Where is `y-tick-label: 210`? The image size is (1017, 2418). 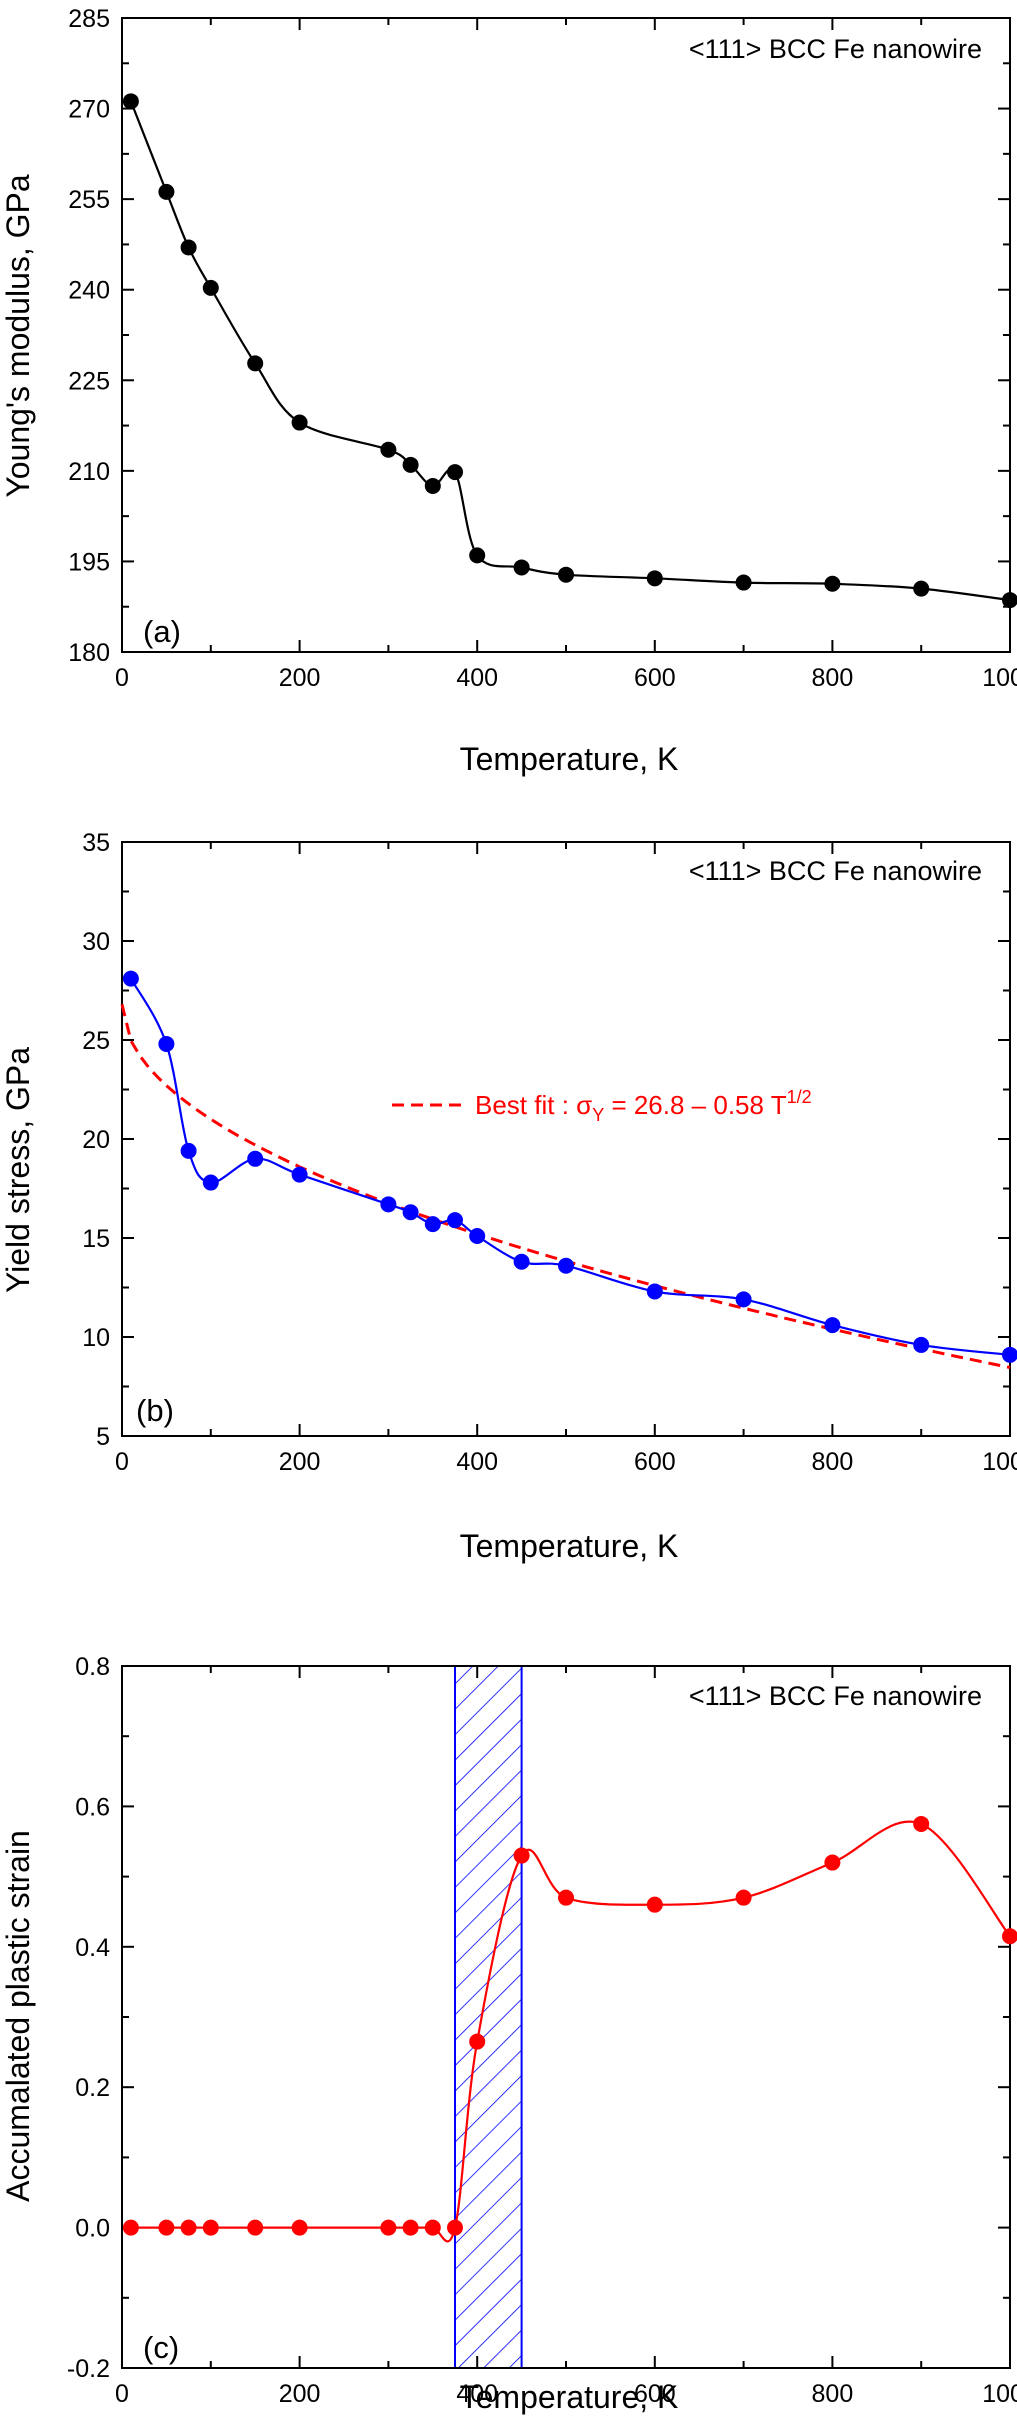
y-tick-label: 210 is located at coordinates (89, 472).